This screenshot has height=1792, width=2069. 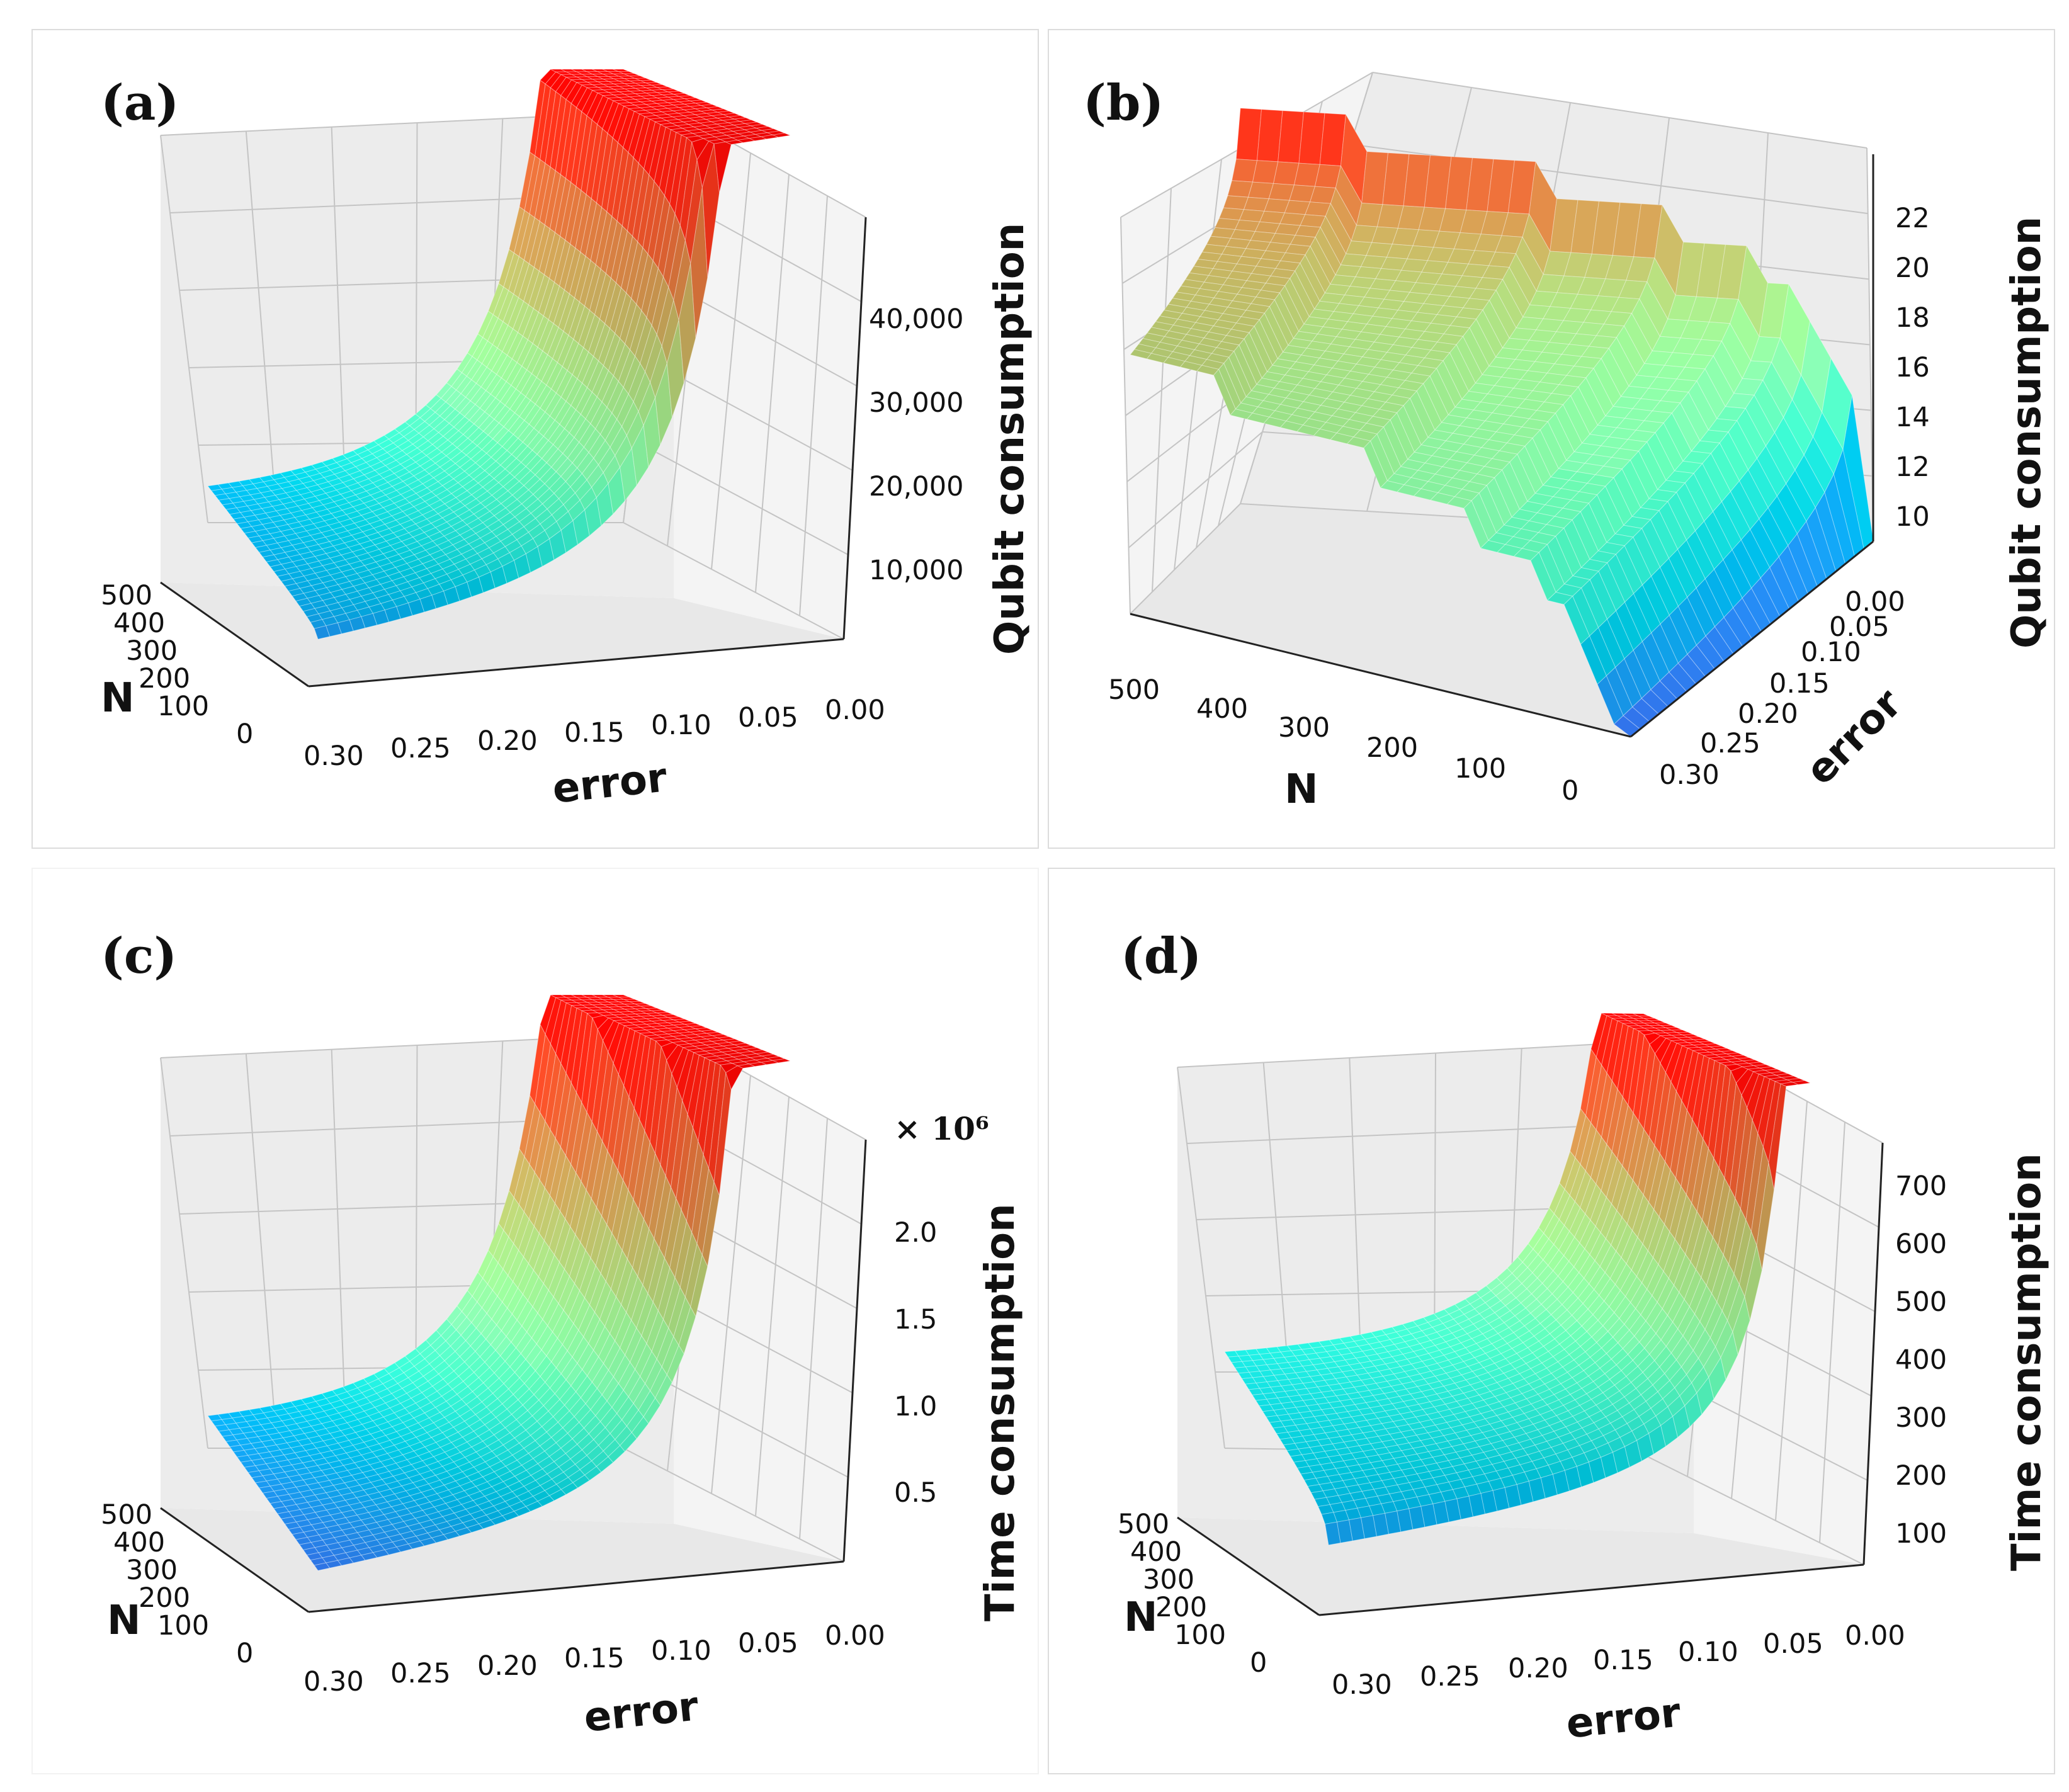 What do you see at coordinates (681, 1651) in the screenshot?
I see `panel-c-x-tick: 0.10` at bounding box center [681, 1651].